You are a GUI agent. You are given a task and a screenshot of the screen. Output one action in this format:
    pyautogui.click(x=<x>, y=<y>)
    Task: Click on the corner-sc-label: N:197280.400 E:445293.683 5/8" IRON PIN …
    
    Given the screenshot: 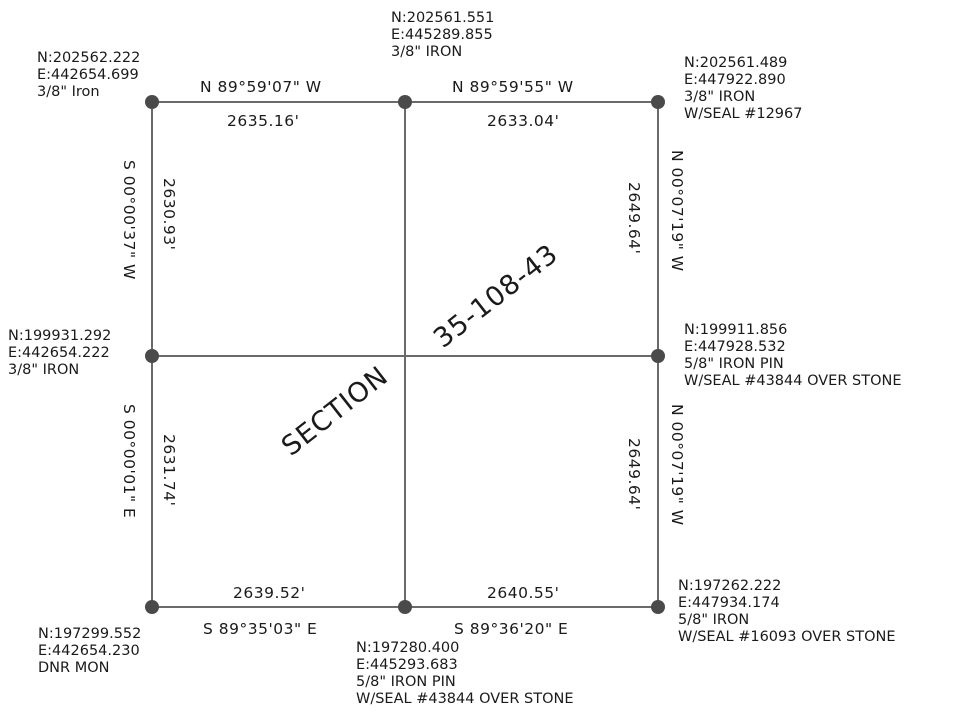 What is the action you would take?
    pyautogui.click(x=465, y=674)
    